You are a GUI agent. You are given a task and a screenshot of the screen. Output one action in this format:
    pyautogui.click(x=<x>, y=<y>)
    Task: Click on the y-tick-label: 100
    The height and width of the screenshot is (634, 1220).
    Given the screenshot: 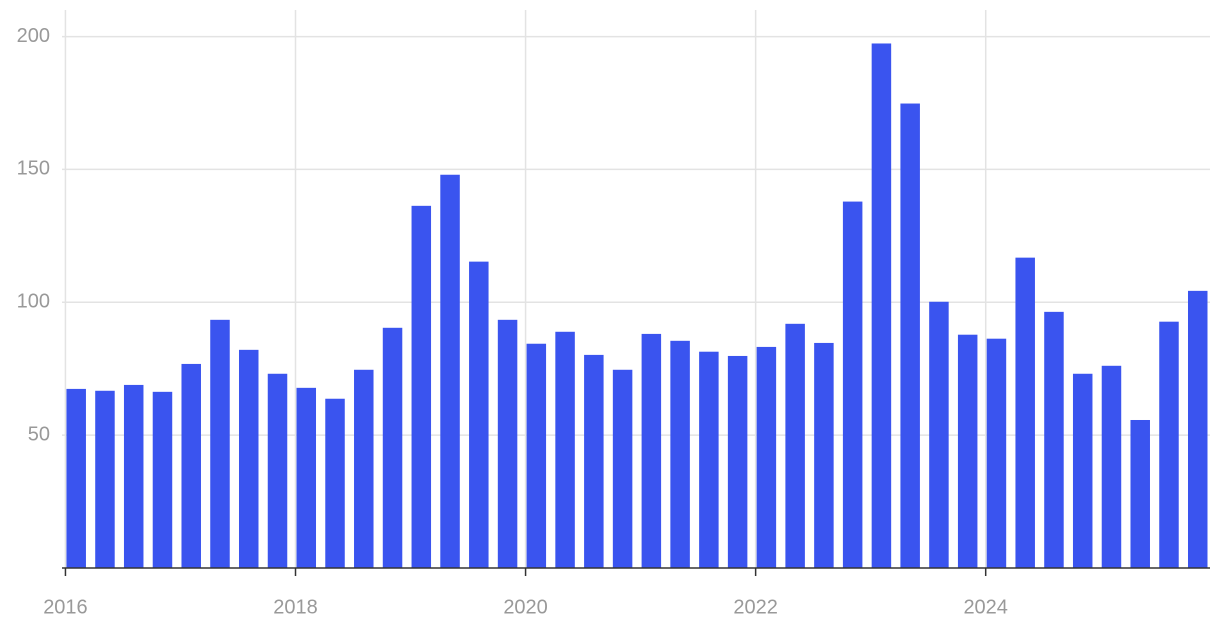 What is the action you would take?
    pyautogui.click(x=33, y=302)
    